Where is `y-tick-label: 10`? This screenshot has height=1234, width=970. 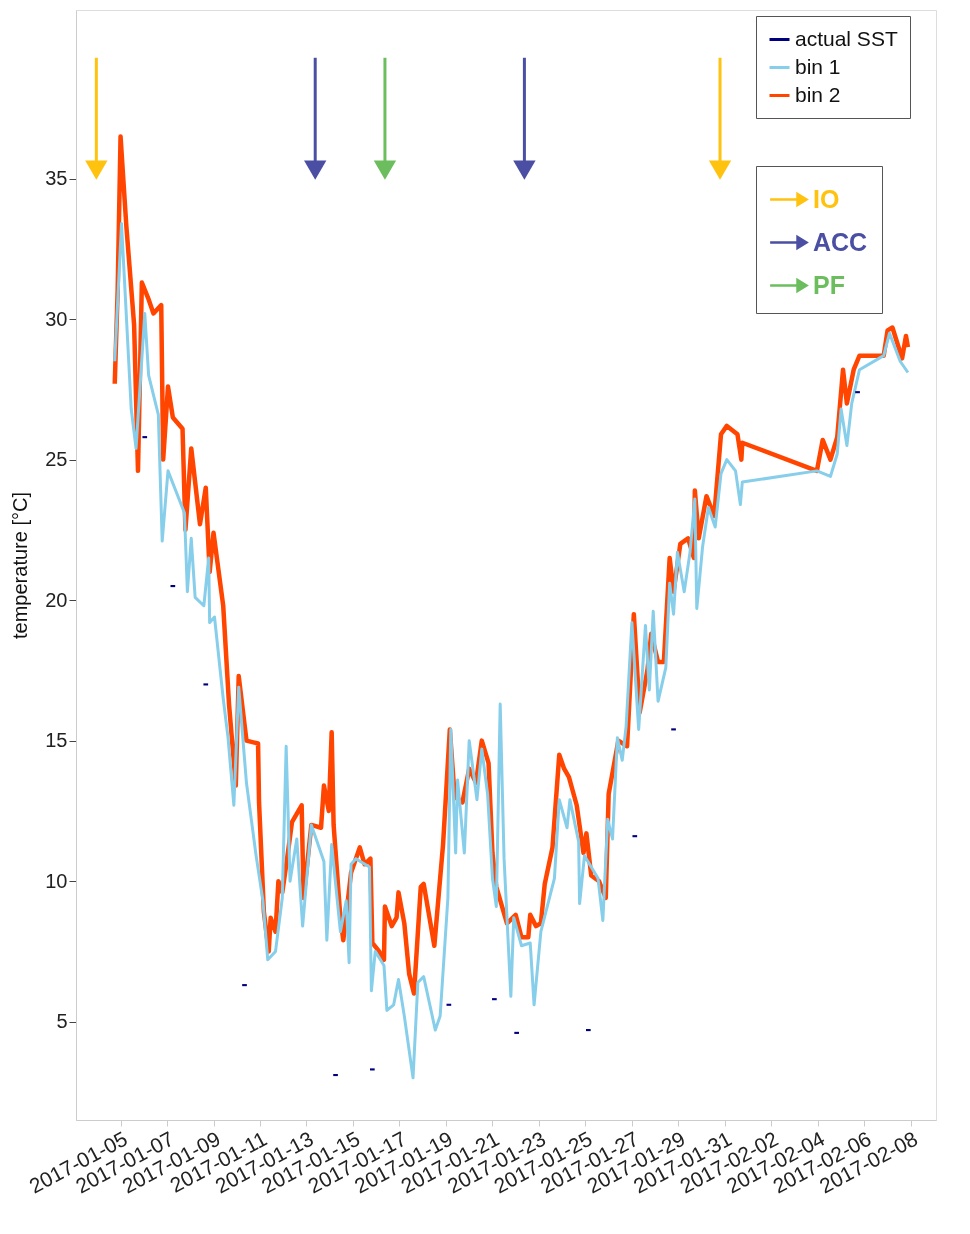 y-tick-label: 10 is located at coordinates (56, 880).